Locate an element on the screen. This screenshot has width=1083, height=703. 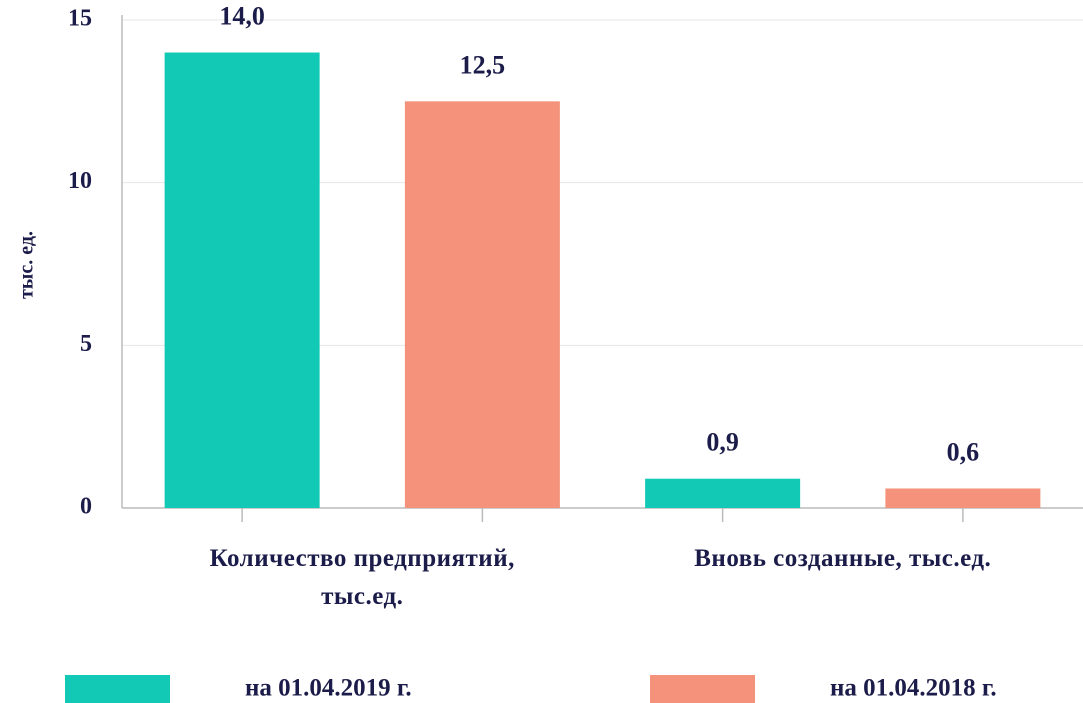
y-tick-label: 0 is located at coordinates (86, 507).